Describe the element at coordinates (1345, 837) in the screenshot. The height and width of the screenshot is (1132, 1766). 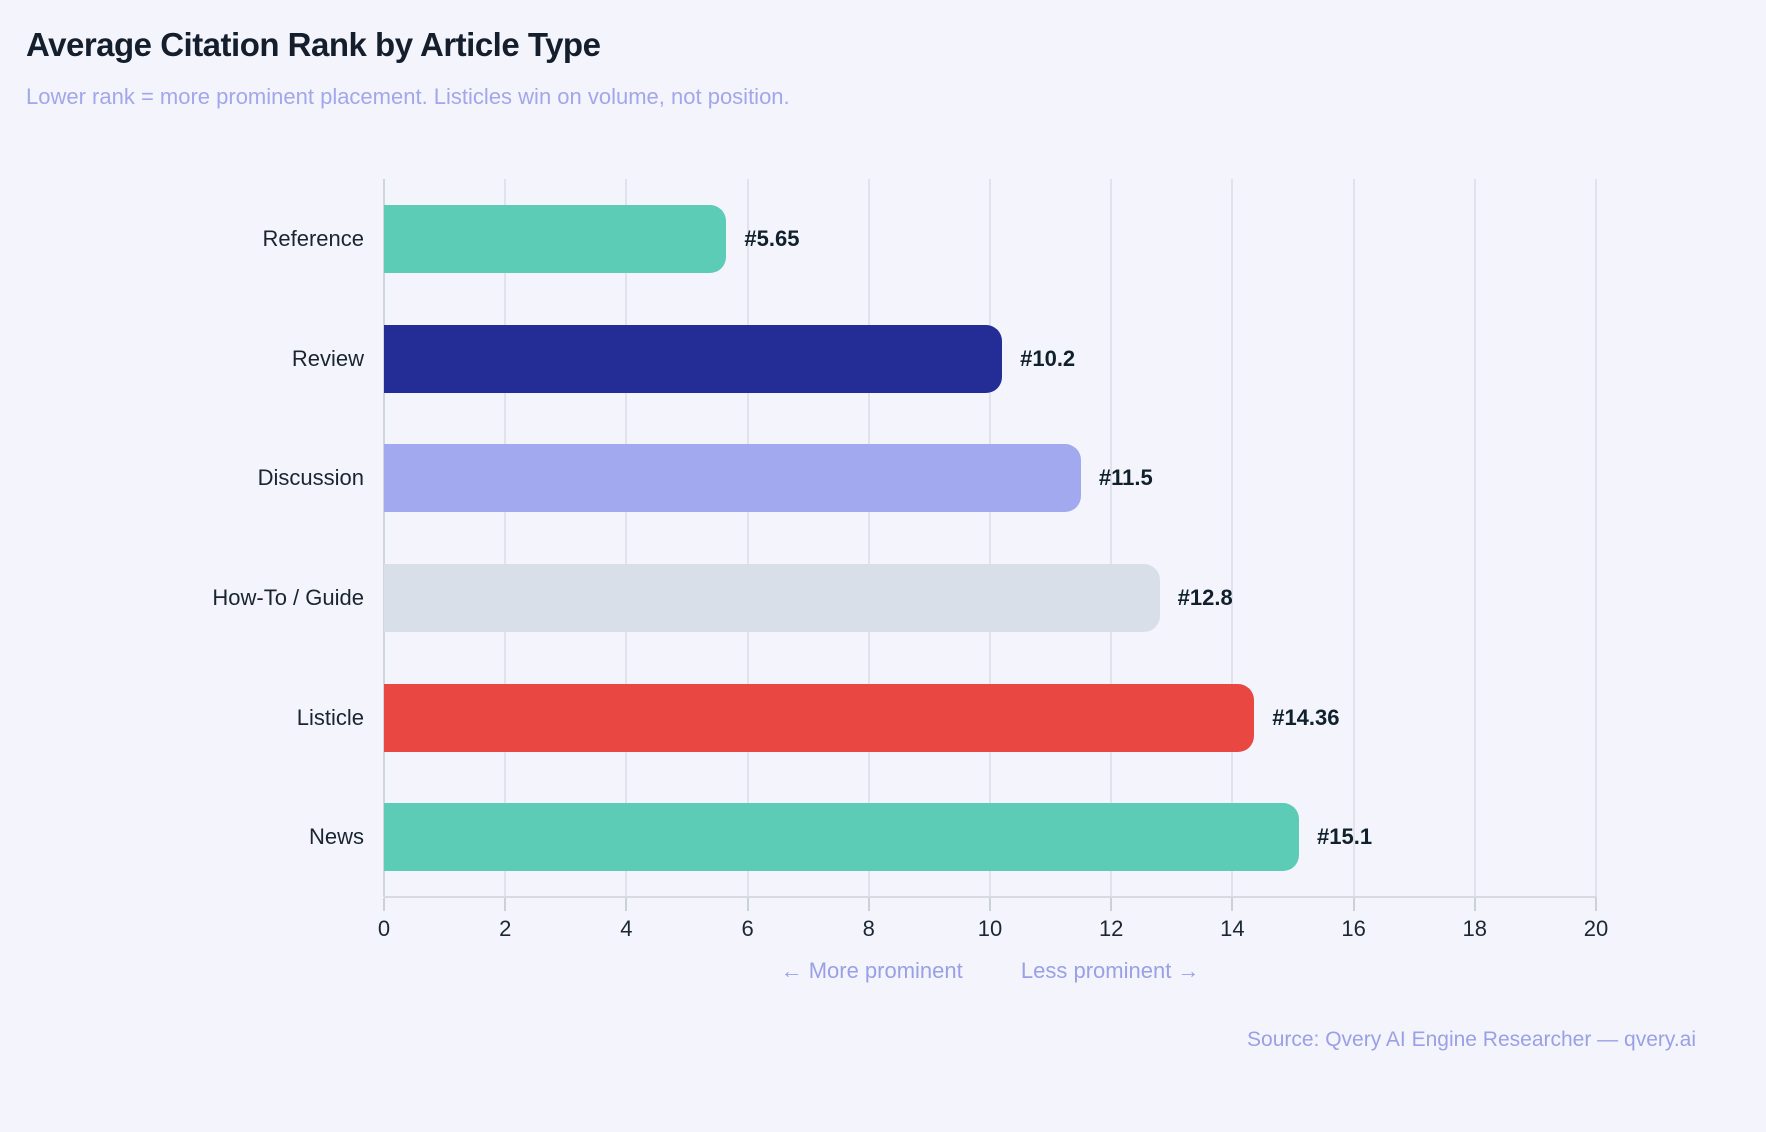
I see `value-label: #15.1` at that location.